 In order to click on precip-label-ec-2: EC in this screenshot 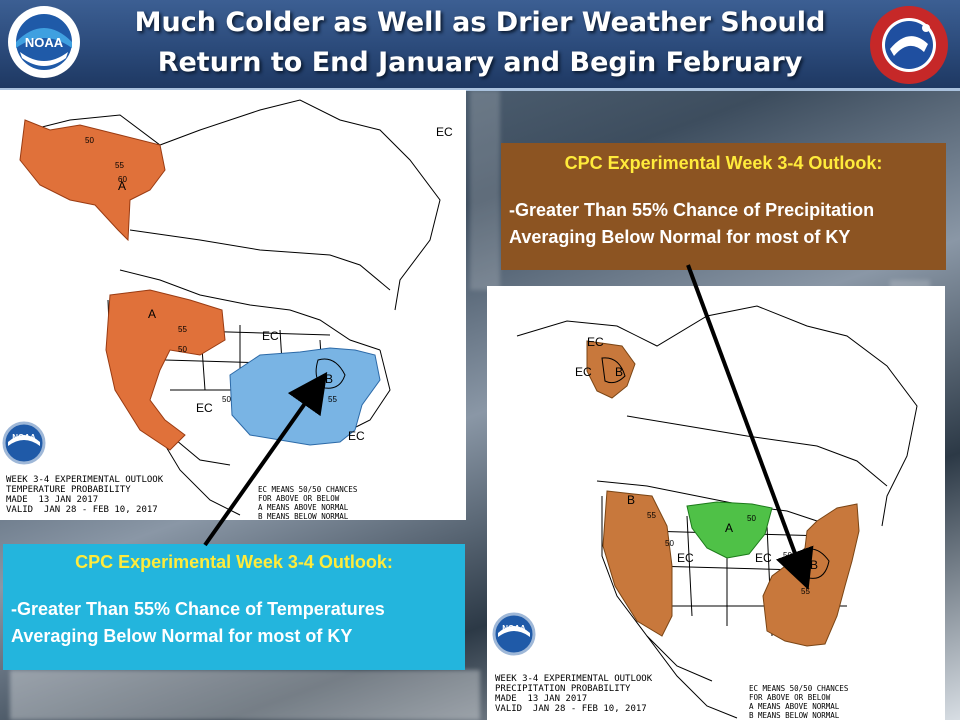, I will do `click(583, 372)`.